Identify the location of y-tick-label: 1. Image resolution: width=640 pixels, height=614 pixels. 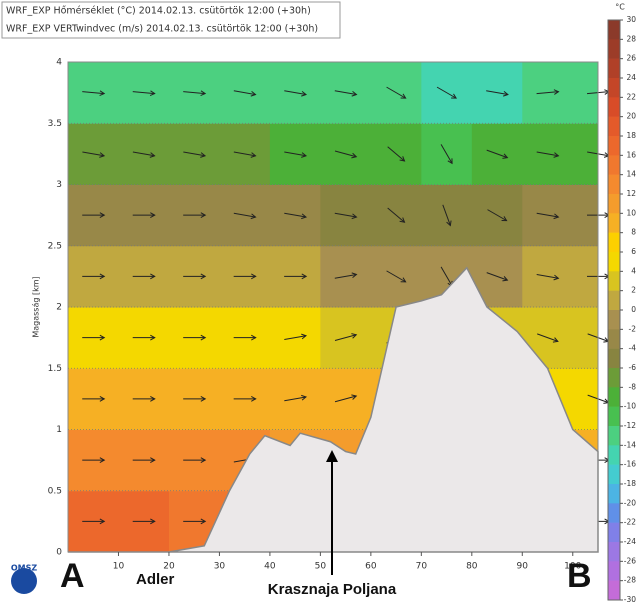
(59, 430).